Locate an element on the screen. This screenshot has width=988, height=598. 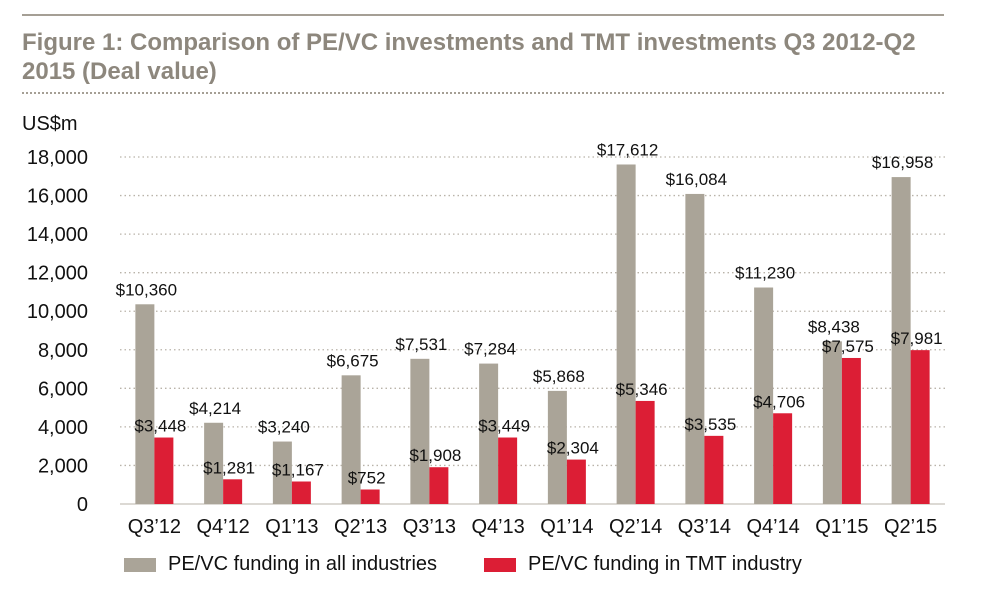
data-label-all-industries: $5,868 is located at coordinates (559, 376).